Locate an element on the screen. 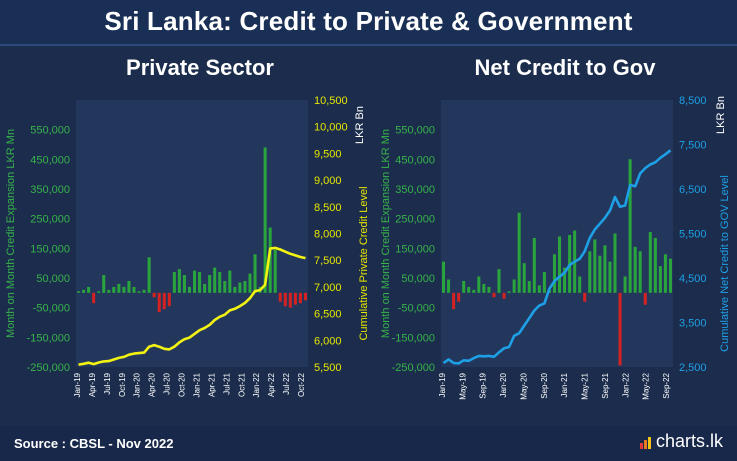  source-note: Source : CBSL - Nov 2022 is located at coordinates (94, 443).